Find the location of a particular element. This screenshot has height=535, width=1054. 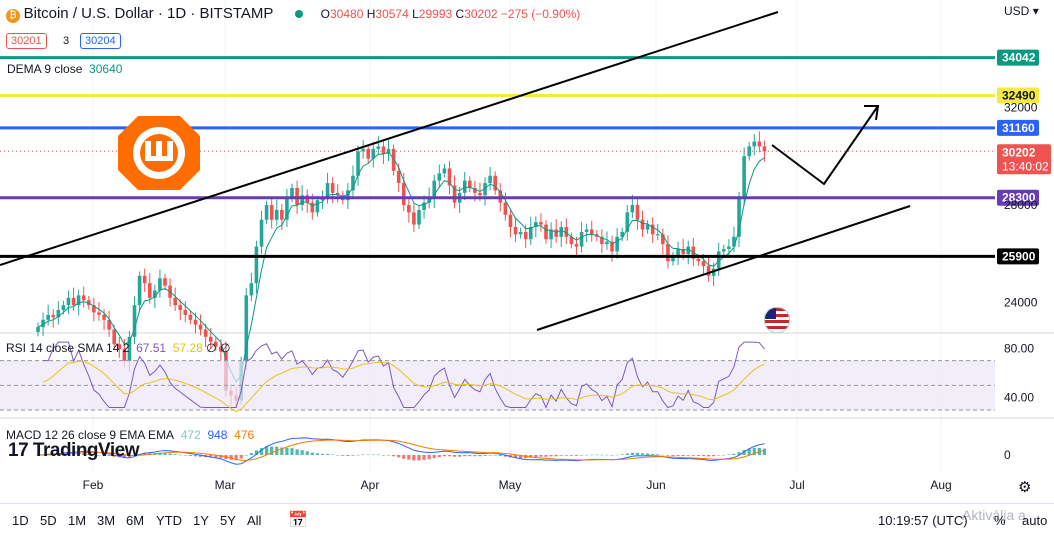

percent-toggle: % is located at coordinates (1000, 520).